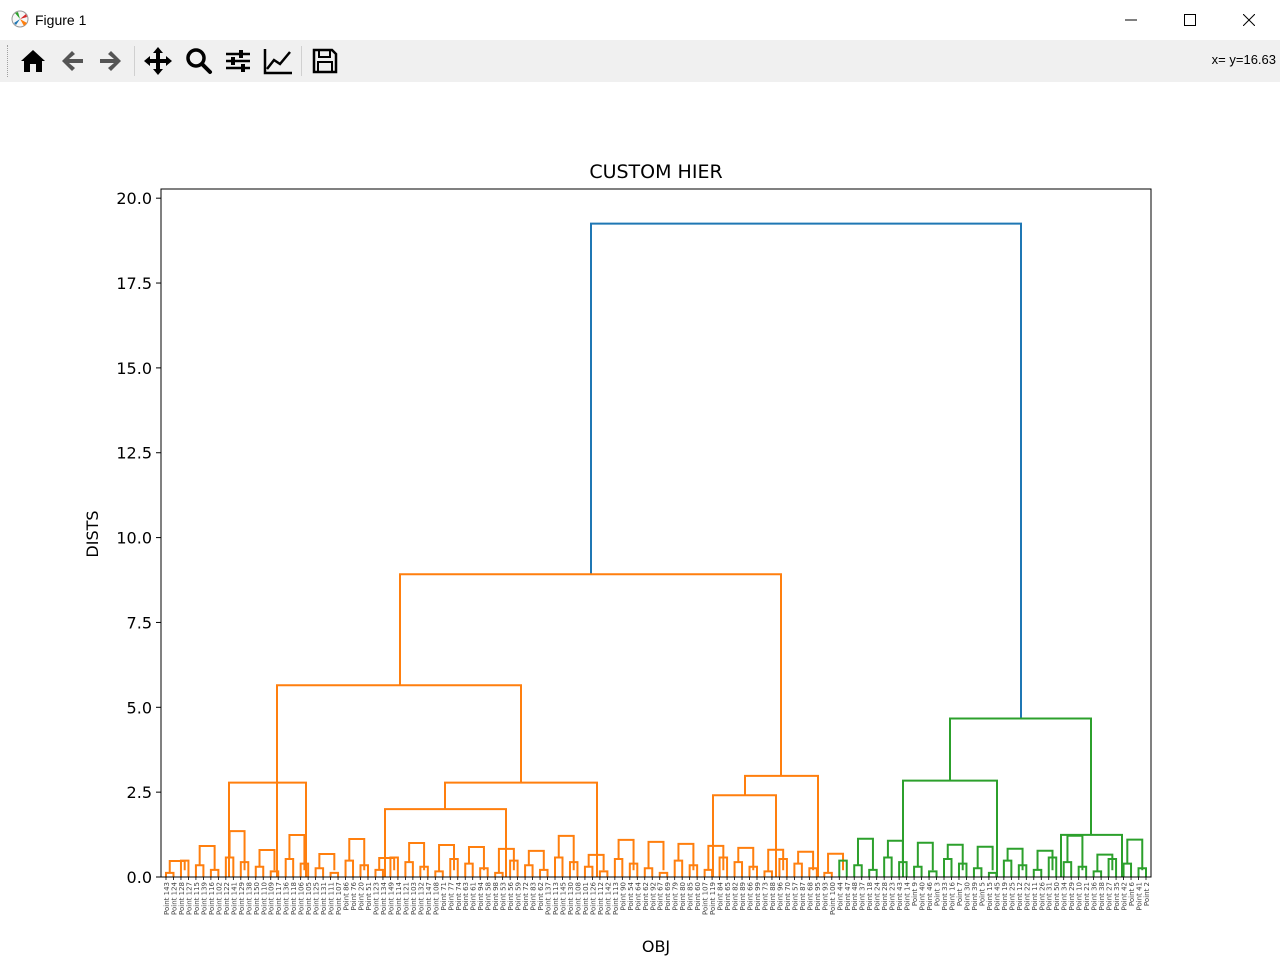 The width and height of the screenshot is (1280, 977). I want to click on x-tick-label: Point 130, so click(571, 898).